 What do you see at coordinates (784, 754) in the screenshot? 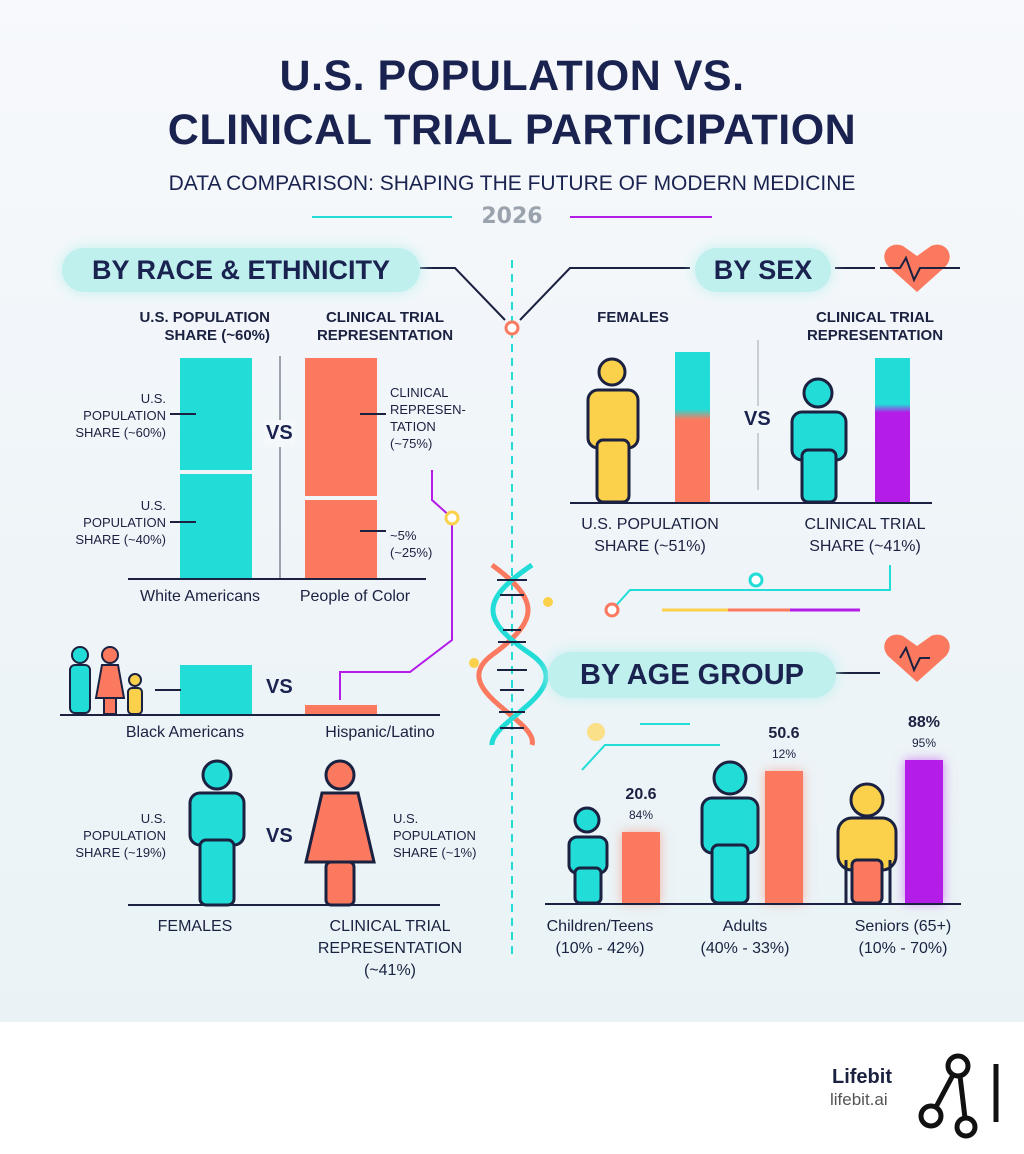
I see `age-sub-label: 12%` at bounding box center [784, 754].